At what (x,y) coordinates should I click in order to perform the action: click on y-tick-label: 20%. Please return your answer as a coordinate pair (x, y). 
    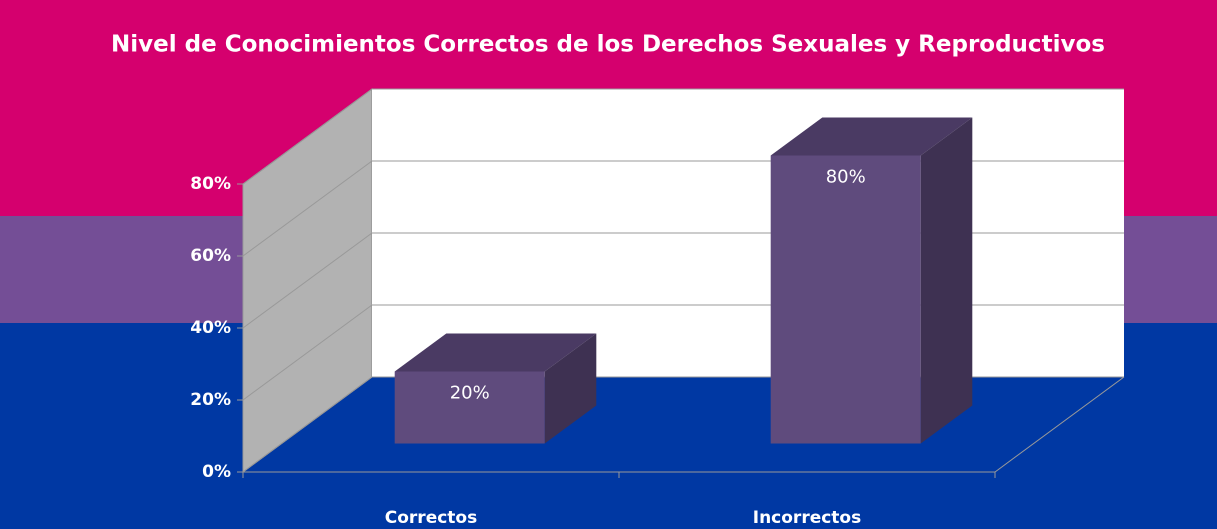
    Looking at the image, I should click on (210, 400).